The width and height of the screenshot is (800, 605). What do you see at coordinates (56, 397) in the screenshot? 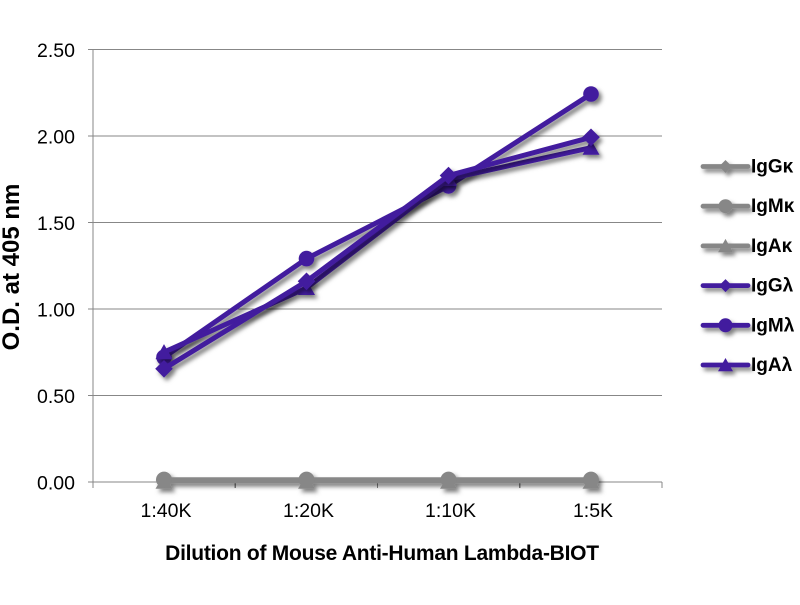
I see `svg-text: 0.50` at bounding box center [56, 397].